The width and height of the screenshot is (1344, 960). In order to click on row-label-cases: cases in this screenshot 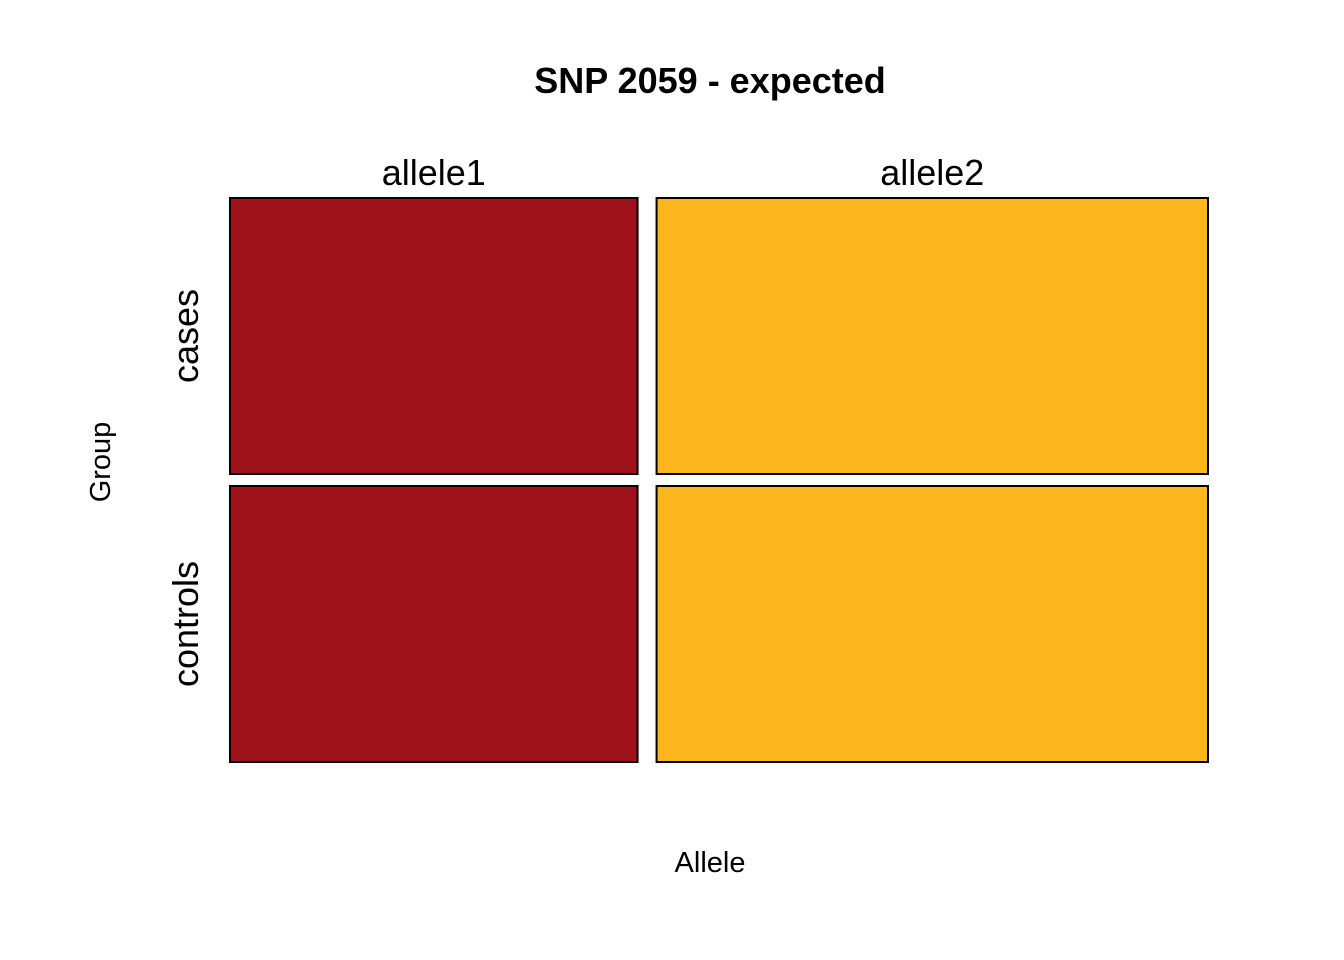, I will do `click(185, 336)`.